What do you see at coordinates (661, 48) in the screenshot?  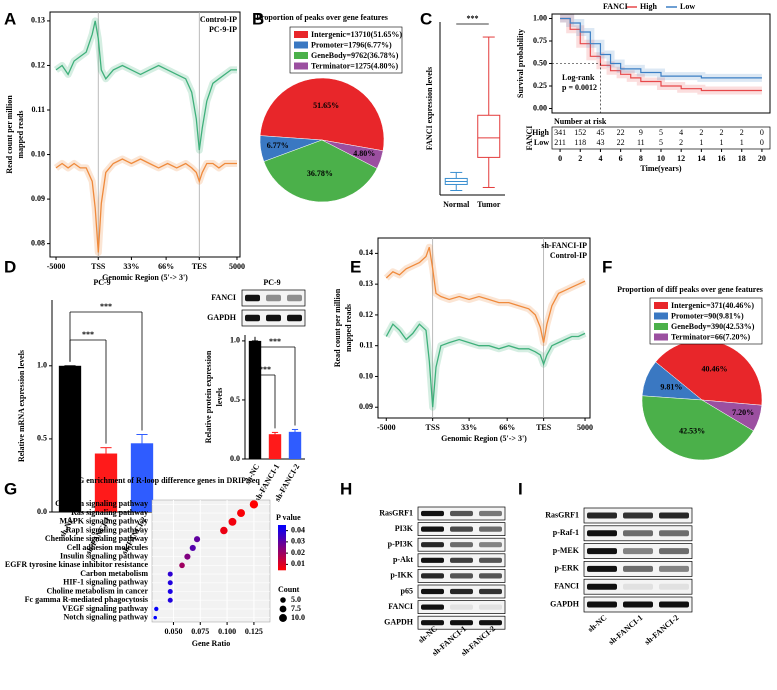 I see `survival-curve` at bounding box center [661, 48].